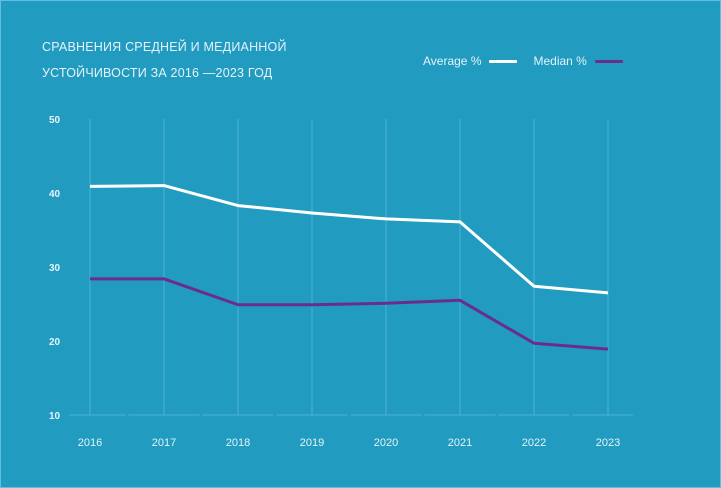  I want to click on chart-legend: Average % Median %, so click(531, 61).